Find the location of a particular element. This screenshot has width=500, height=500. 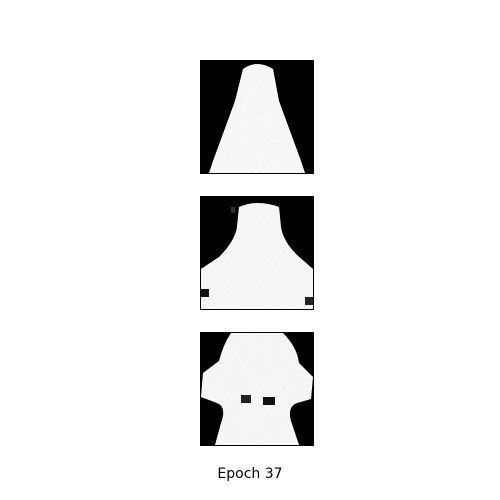

epoch-caption: Epoch 37 is located at coordinates (250, 474).